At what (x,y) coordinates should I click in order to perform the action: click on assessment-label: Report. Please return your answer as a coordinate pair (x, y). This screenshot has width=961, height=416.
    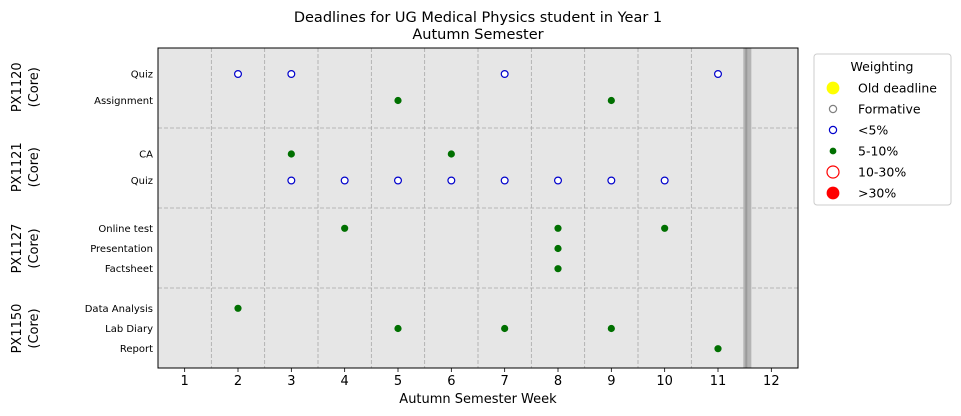
    Looking at the image, I should click on (136, 349).